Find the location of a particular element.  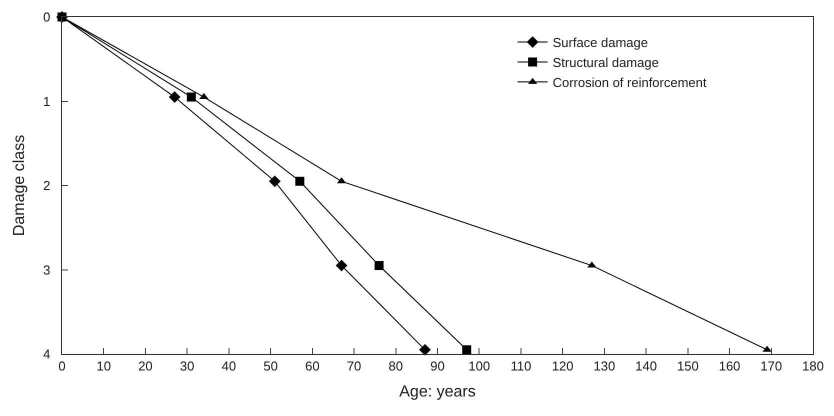

legend-label: Surface damage is located at coordinates (600, 42).